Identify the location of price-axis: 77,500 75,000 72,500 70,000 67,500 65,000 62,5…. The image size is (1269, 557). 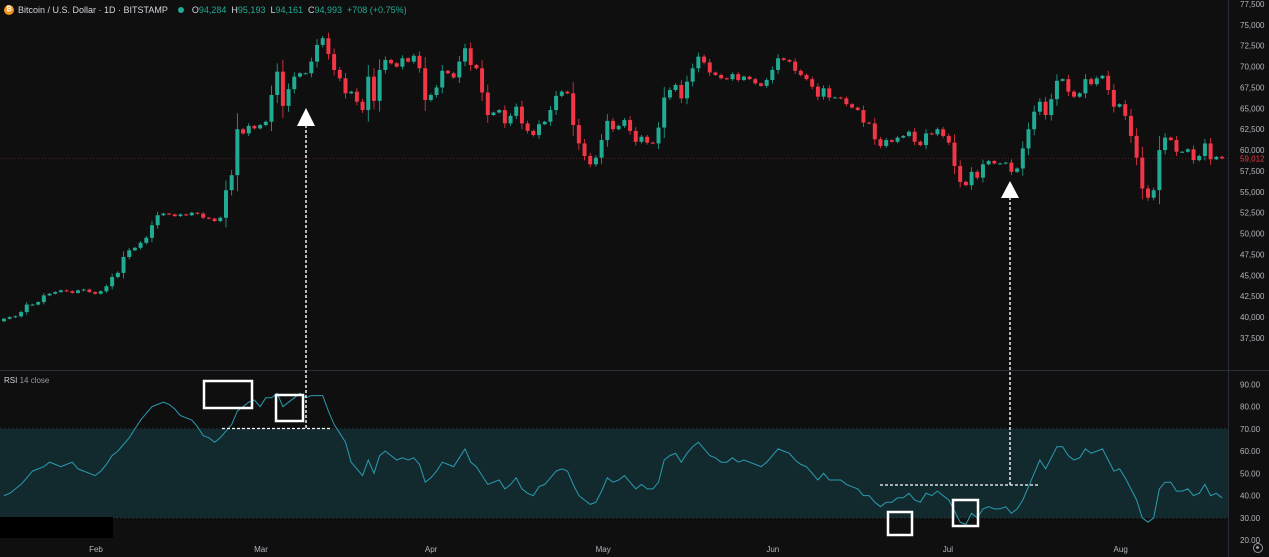
(1252, 171).